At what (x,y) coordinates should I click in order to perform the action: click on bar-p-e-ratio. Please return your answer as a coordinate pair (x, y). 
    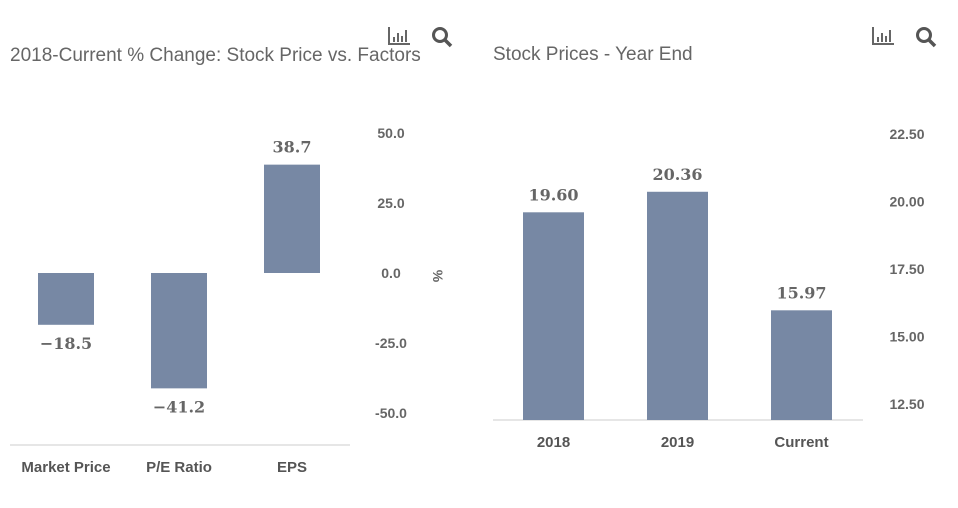
    Looking at the image, I should click on (179, 331).